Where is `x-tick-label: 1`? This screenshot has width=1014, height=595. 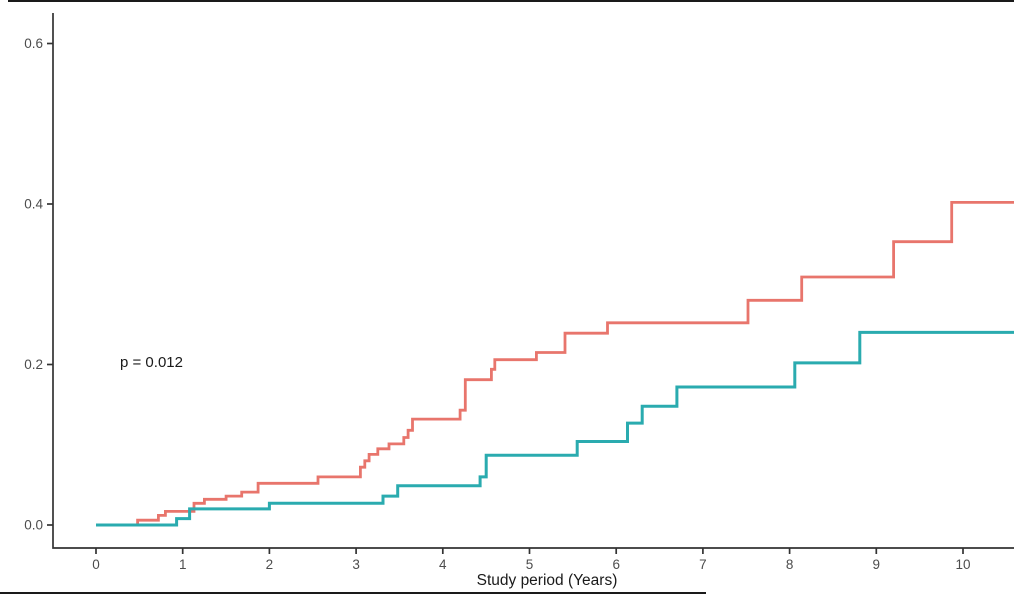
x-tick-label: 1 is located at coordinates (183, 564).